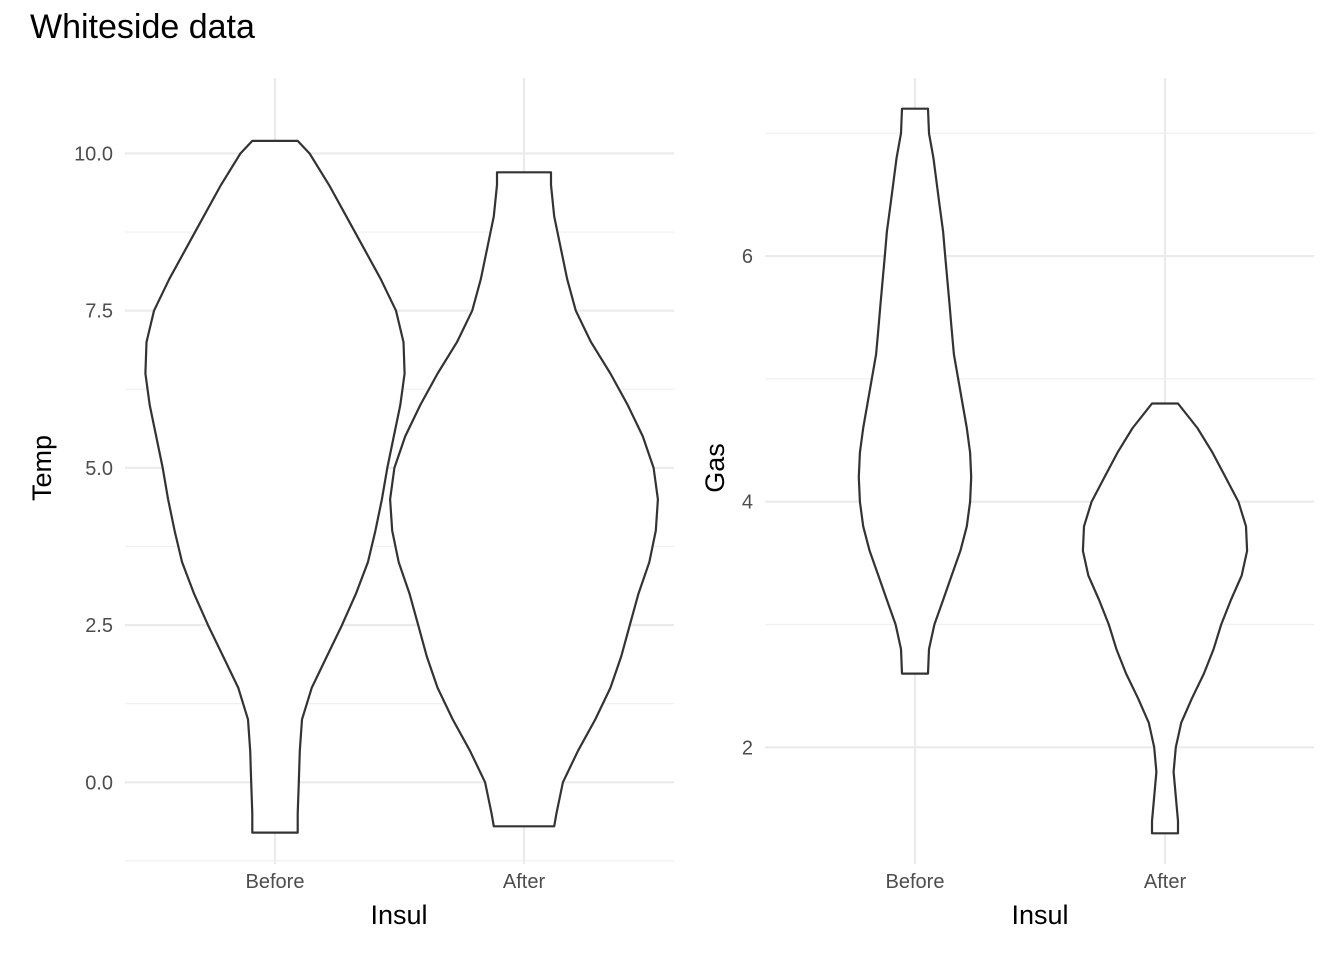 The height and width of the screenshot is (960, 1344). Describe the element at coordinates (93, 154) in the screenshot. I see `y-tick-label: 10.0` at that location.